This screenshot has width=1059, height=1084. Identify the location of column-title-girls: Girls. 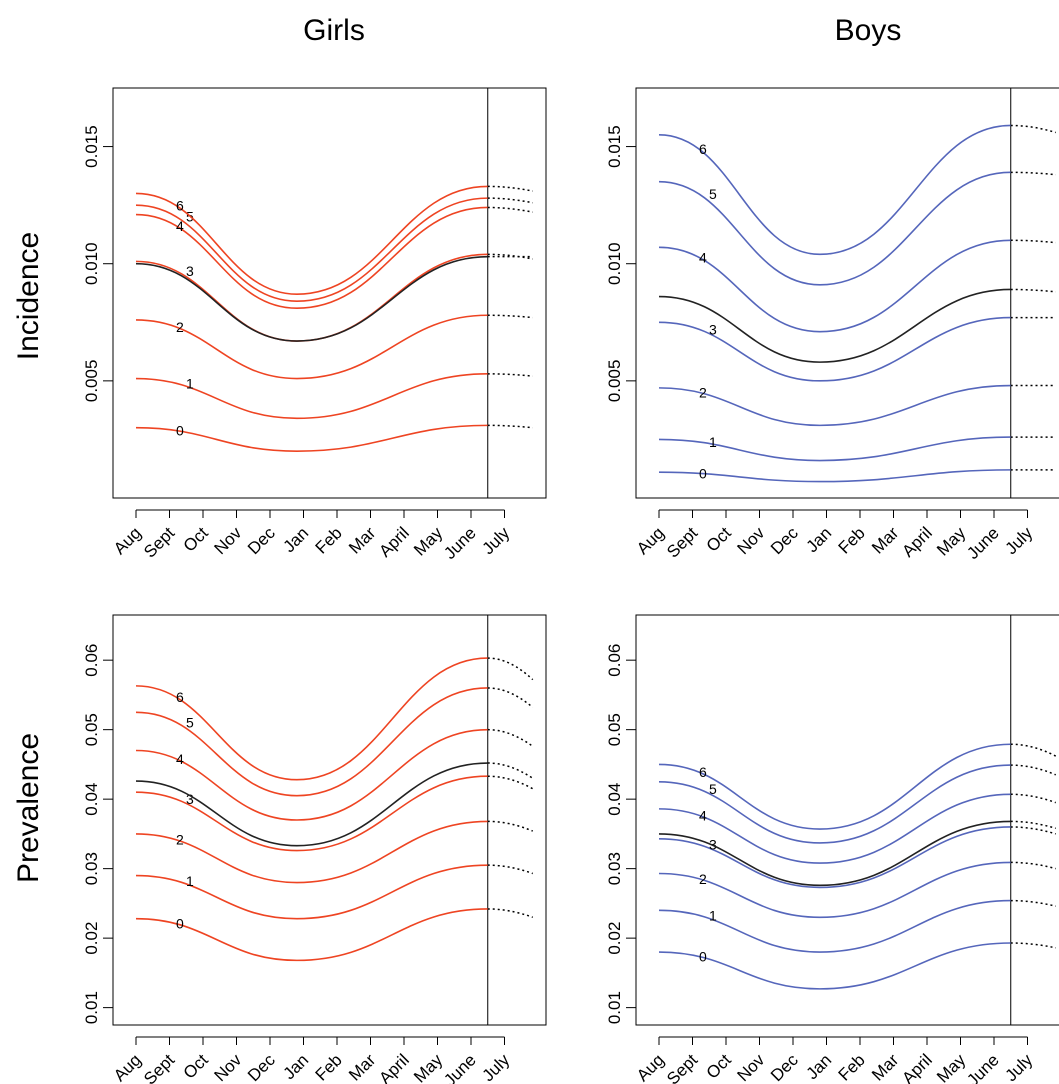
(334, 30).